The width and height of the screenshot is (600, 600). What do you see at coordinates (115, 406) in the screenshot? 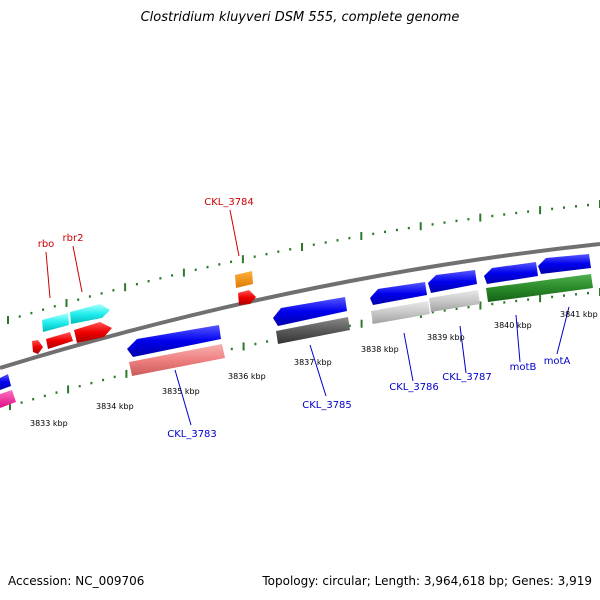
I see `kbp-label-3834: 3834 kbp` at bounding box center [115, 406].